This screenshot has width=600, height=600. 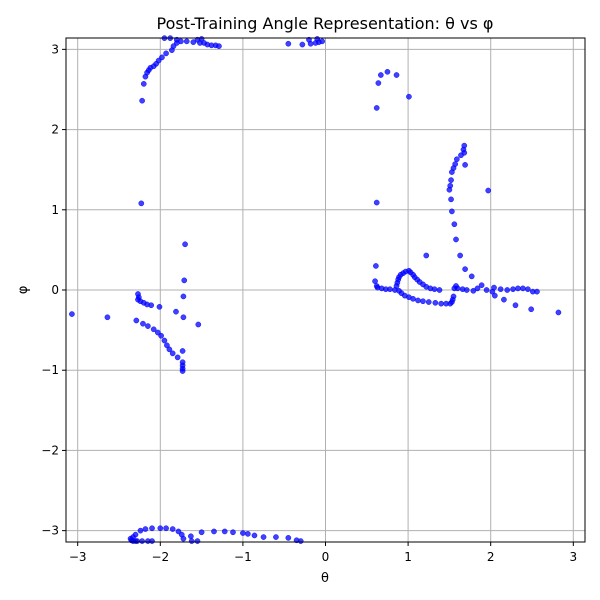 What do you see at coordinates (50, 450) in the screenshot?
I see `y-tick-label: −2` at bounding box center [50, 450].